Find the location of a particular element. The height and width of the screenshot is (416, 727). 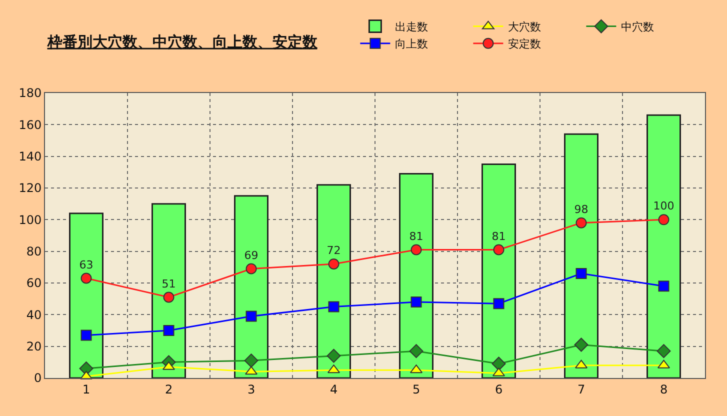

y-tick-label: 60 is located at coordinates (34, 283).